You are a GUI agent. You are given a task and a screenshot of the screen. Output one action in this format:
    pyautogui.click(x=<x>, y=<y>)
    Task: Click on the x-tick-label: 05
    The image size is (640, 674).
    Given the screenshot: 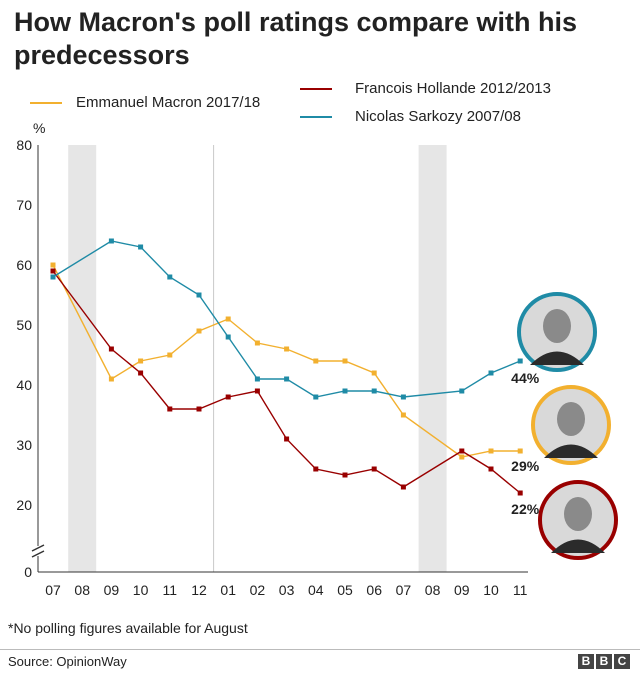 What is the action you would take?
    pyautogui.click(x=345, y=590)
    